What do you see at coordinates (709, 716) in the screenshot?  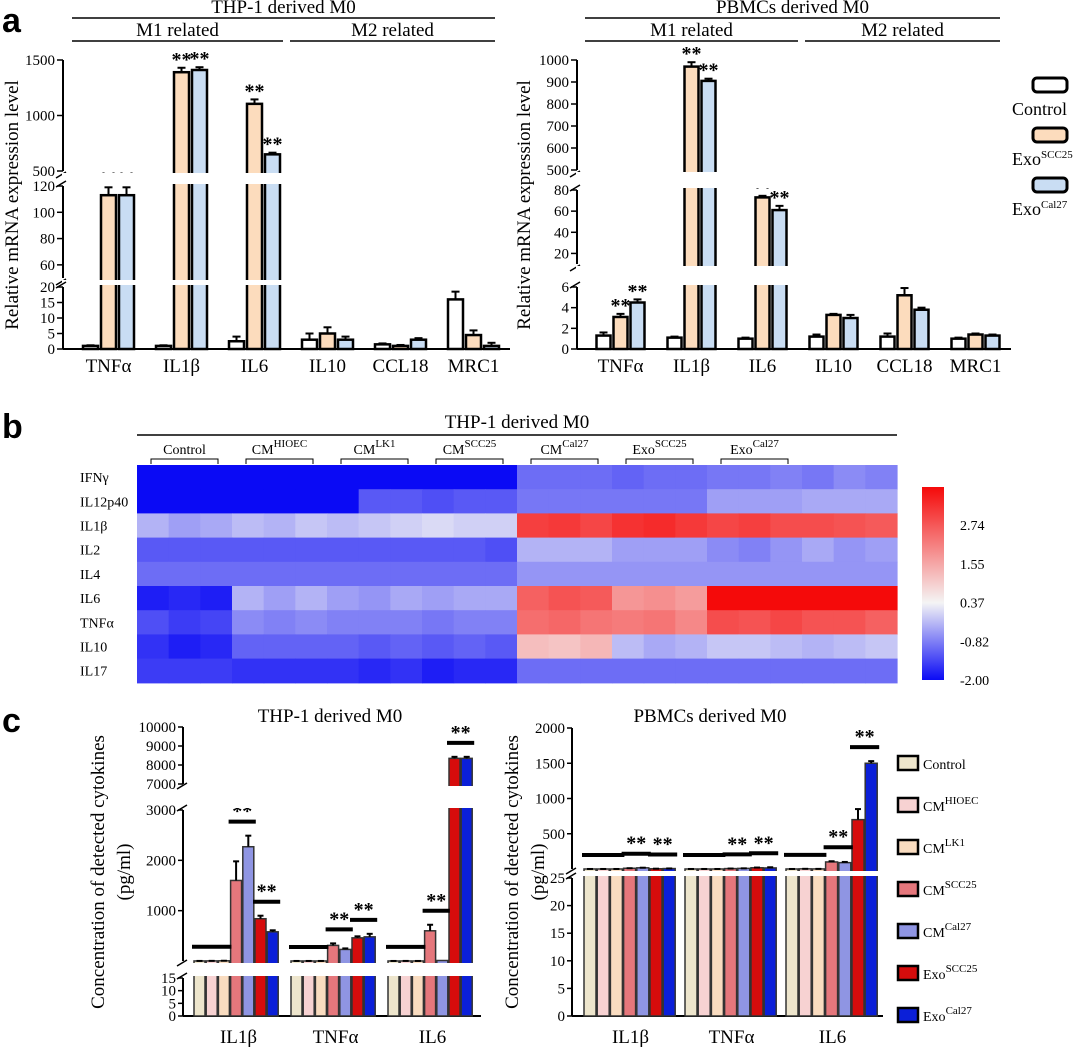 I see `panel-c-title: PBMCs derived M0` at bounding box center [709, 716].